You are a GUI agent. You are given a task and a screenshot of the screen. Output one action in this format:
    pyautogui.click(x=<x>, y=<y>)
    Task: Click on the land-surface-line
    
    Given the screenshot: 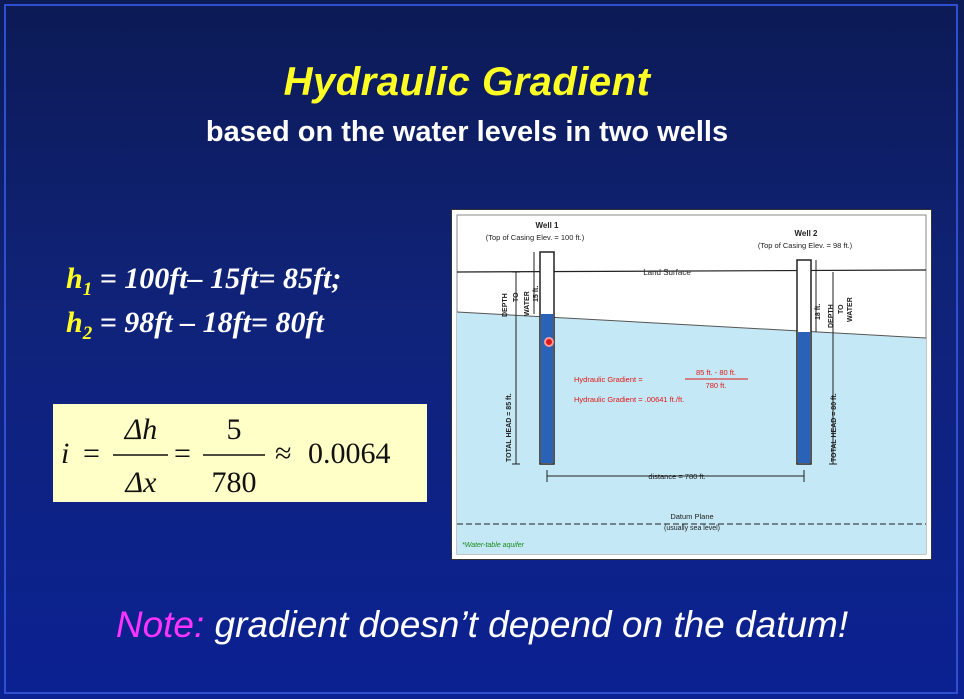 What is the action you would take?
    pyautogui.click(x=691, y=271)
    